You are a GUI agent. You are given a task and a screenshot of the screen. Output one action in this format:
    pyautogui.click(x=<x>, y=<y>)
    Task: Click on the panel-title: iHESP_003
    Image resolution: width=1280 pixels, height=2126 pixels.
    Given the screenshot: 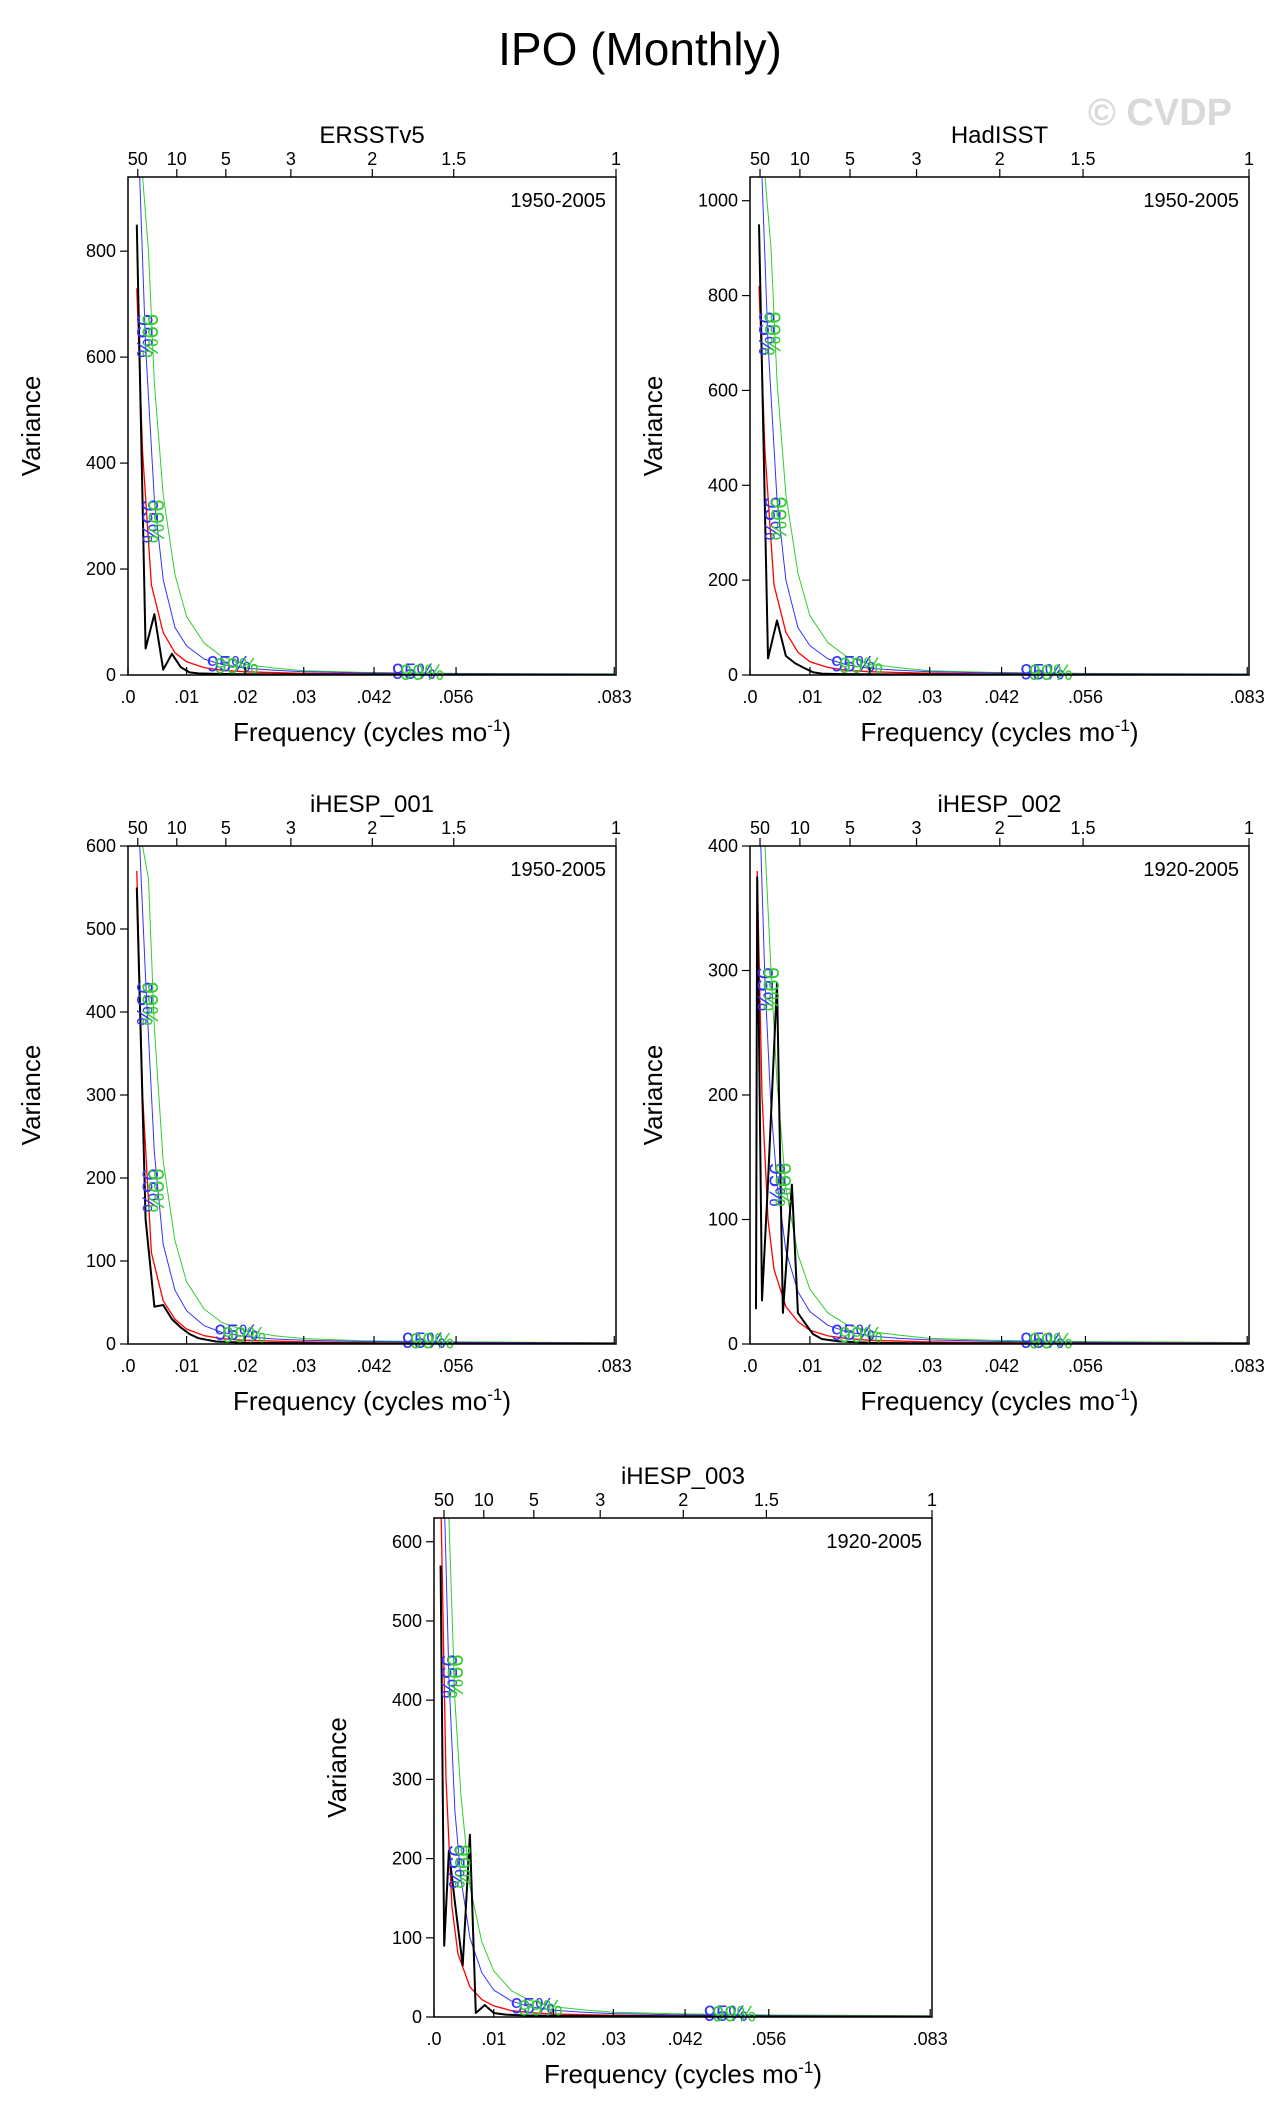 What is the action you would take?
    pyautogui.click(x=683, y=1476)
    